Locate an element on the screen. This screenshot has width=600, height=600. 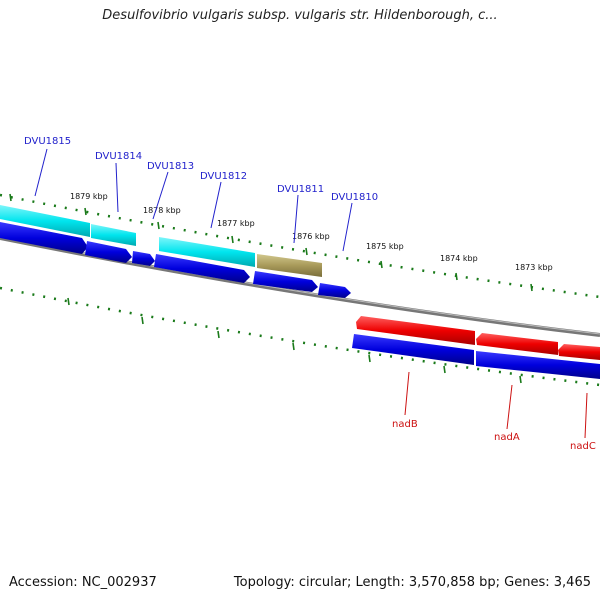
lower-major-ticks is located at coordinates (294, 340).